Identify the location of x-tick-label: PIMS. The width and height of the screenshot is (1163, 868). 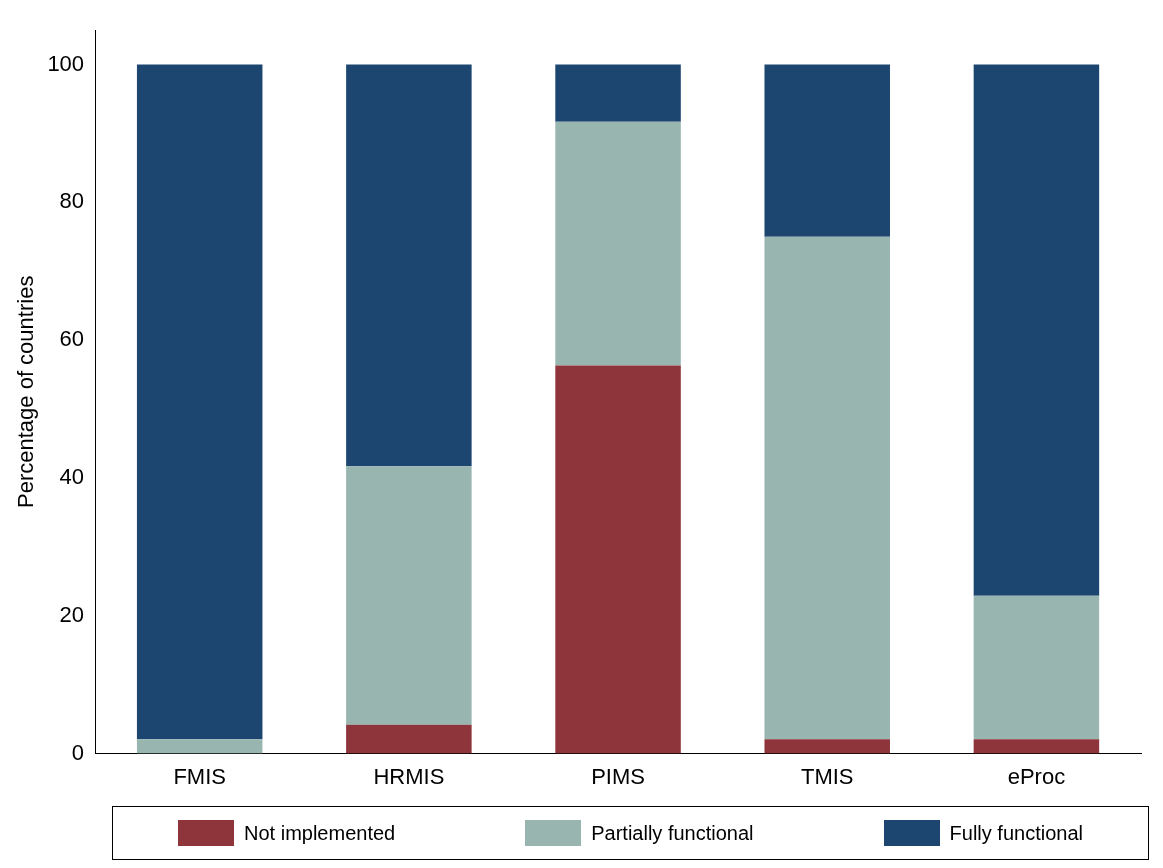
(618, 776).